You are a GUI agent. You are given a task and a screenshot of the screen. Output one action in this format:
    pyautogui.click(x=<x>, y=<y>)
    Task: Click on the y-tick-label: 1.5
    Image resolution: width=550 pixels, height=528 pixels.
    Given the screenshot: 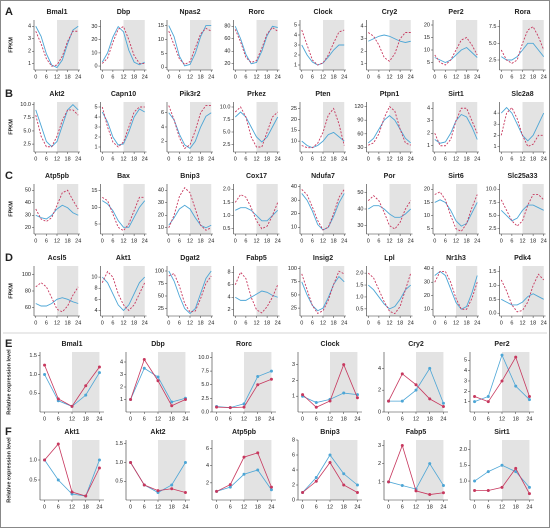 What is the action you would take?
    pyautogui.click(x=493, y=272)
    